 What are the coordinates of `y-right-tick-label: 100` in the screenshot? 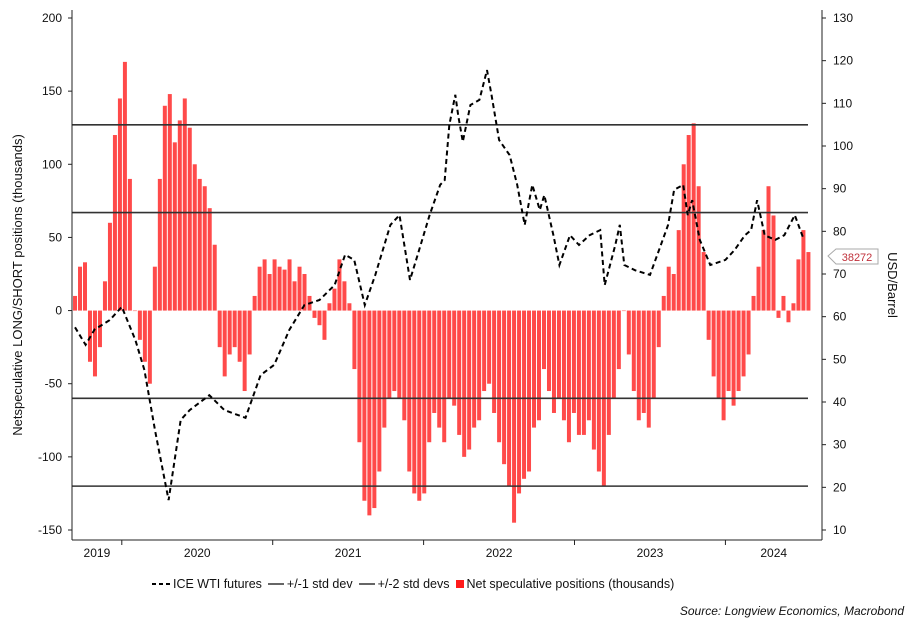 It's located at (843, 146).